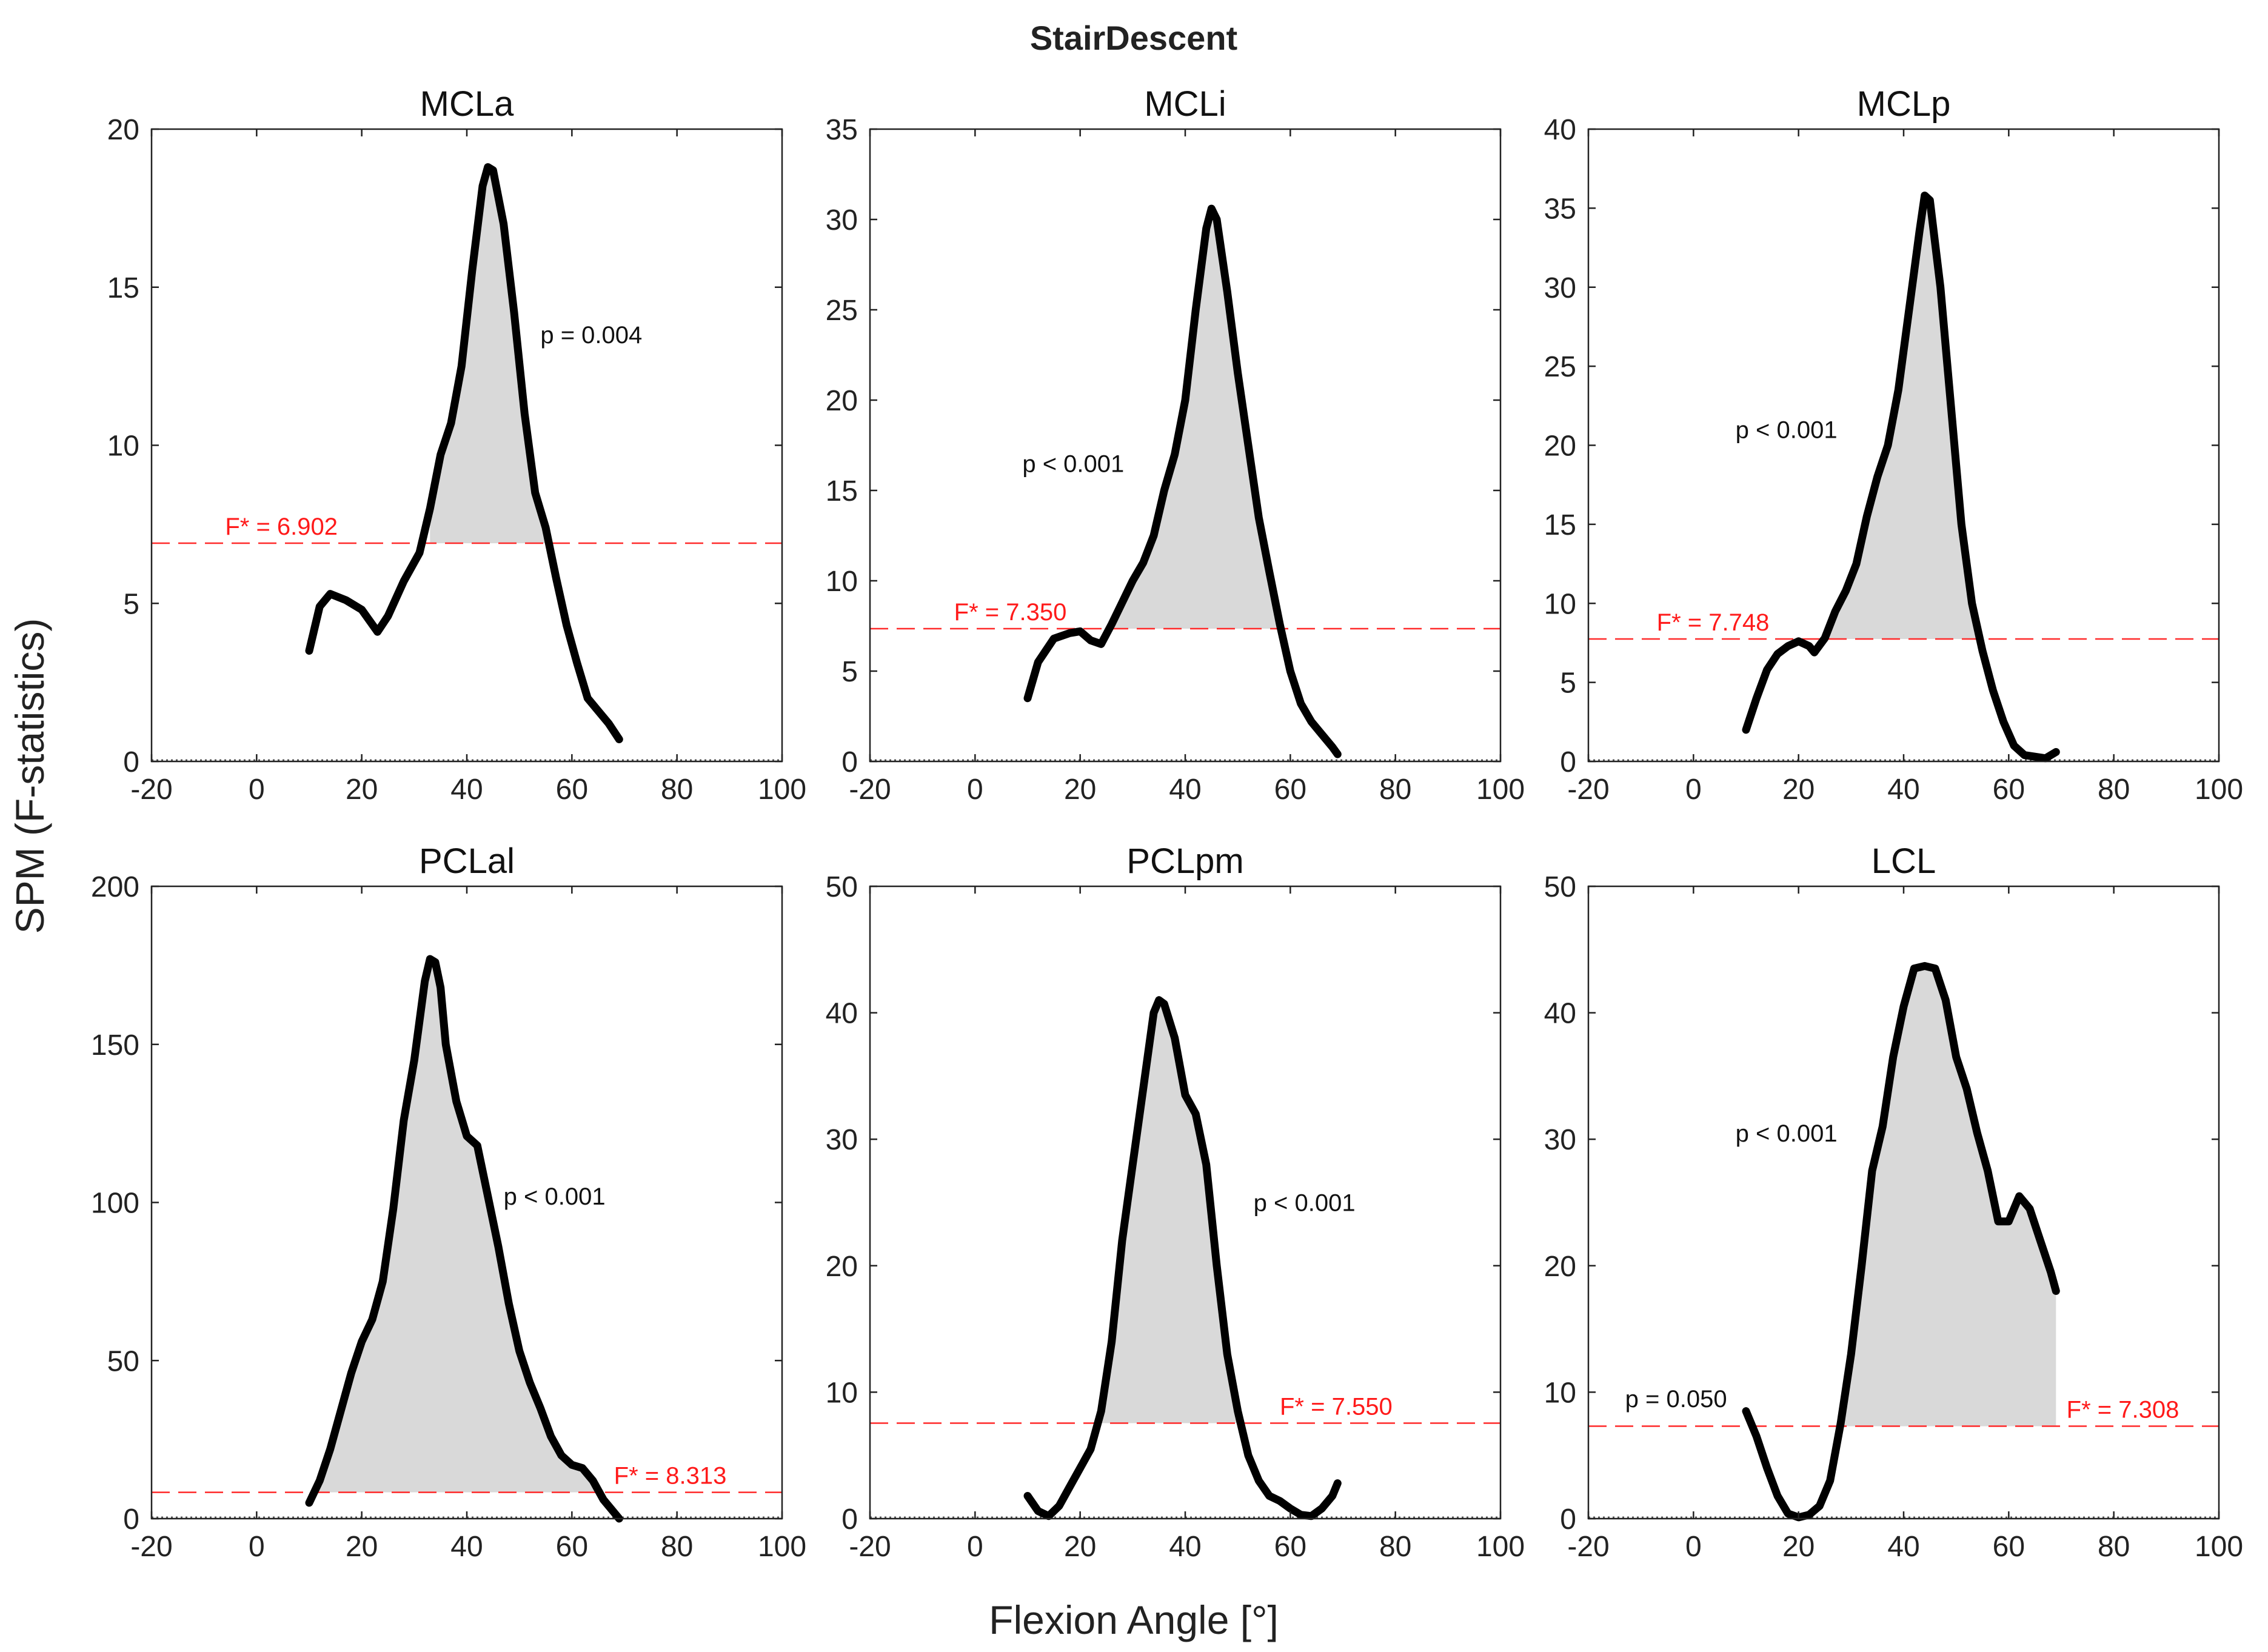 The height and width of the screenshot is (1652, 2268). Describe the element at coordinates (1904, 861) in the screenshot. I see `subplot-title: LCL` at that location.